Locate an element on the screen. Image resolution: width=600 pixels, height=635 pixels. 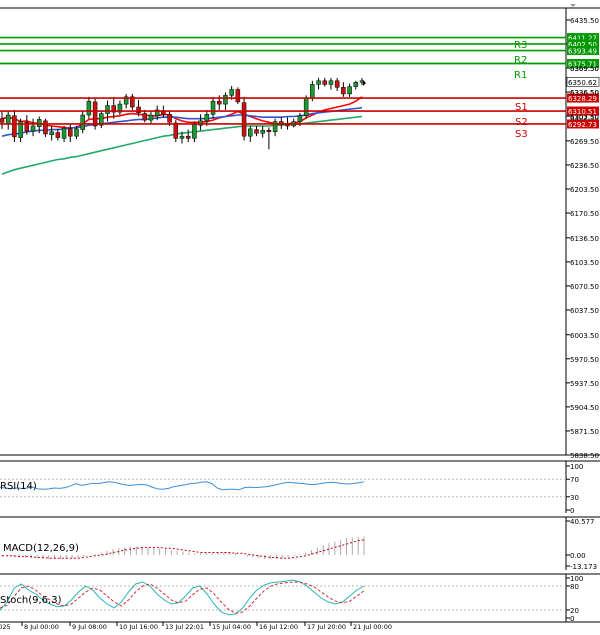
level-price-tag-text: 6292.73 is located at coordinates (582, 125).